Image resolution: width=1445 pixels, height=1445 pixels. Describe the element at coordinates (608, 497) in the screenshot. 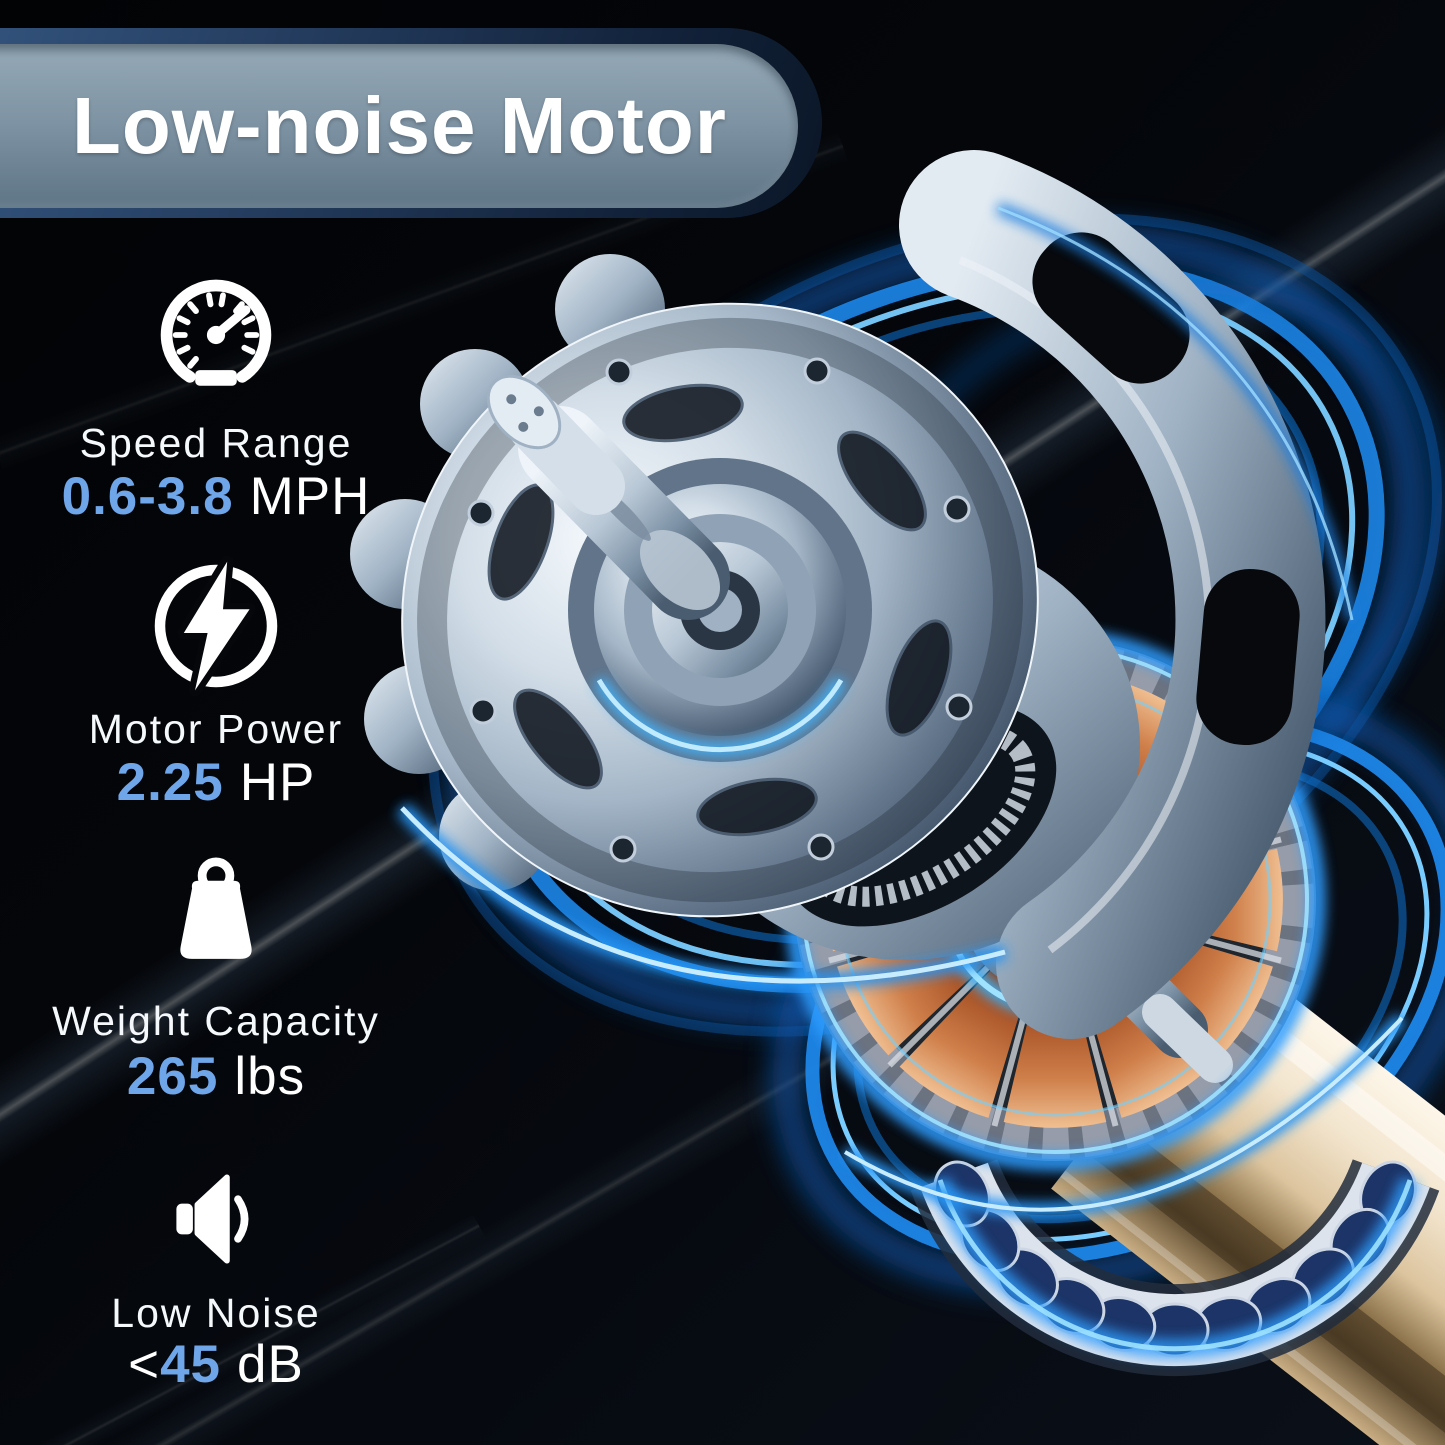

I see `motor-shaft` at that location.